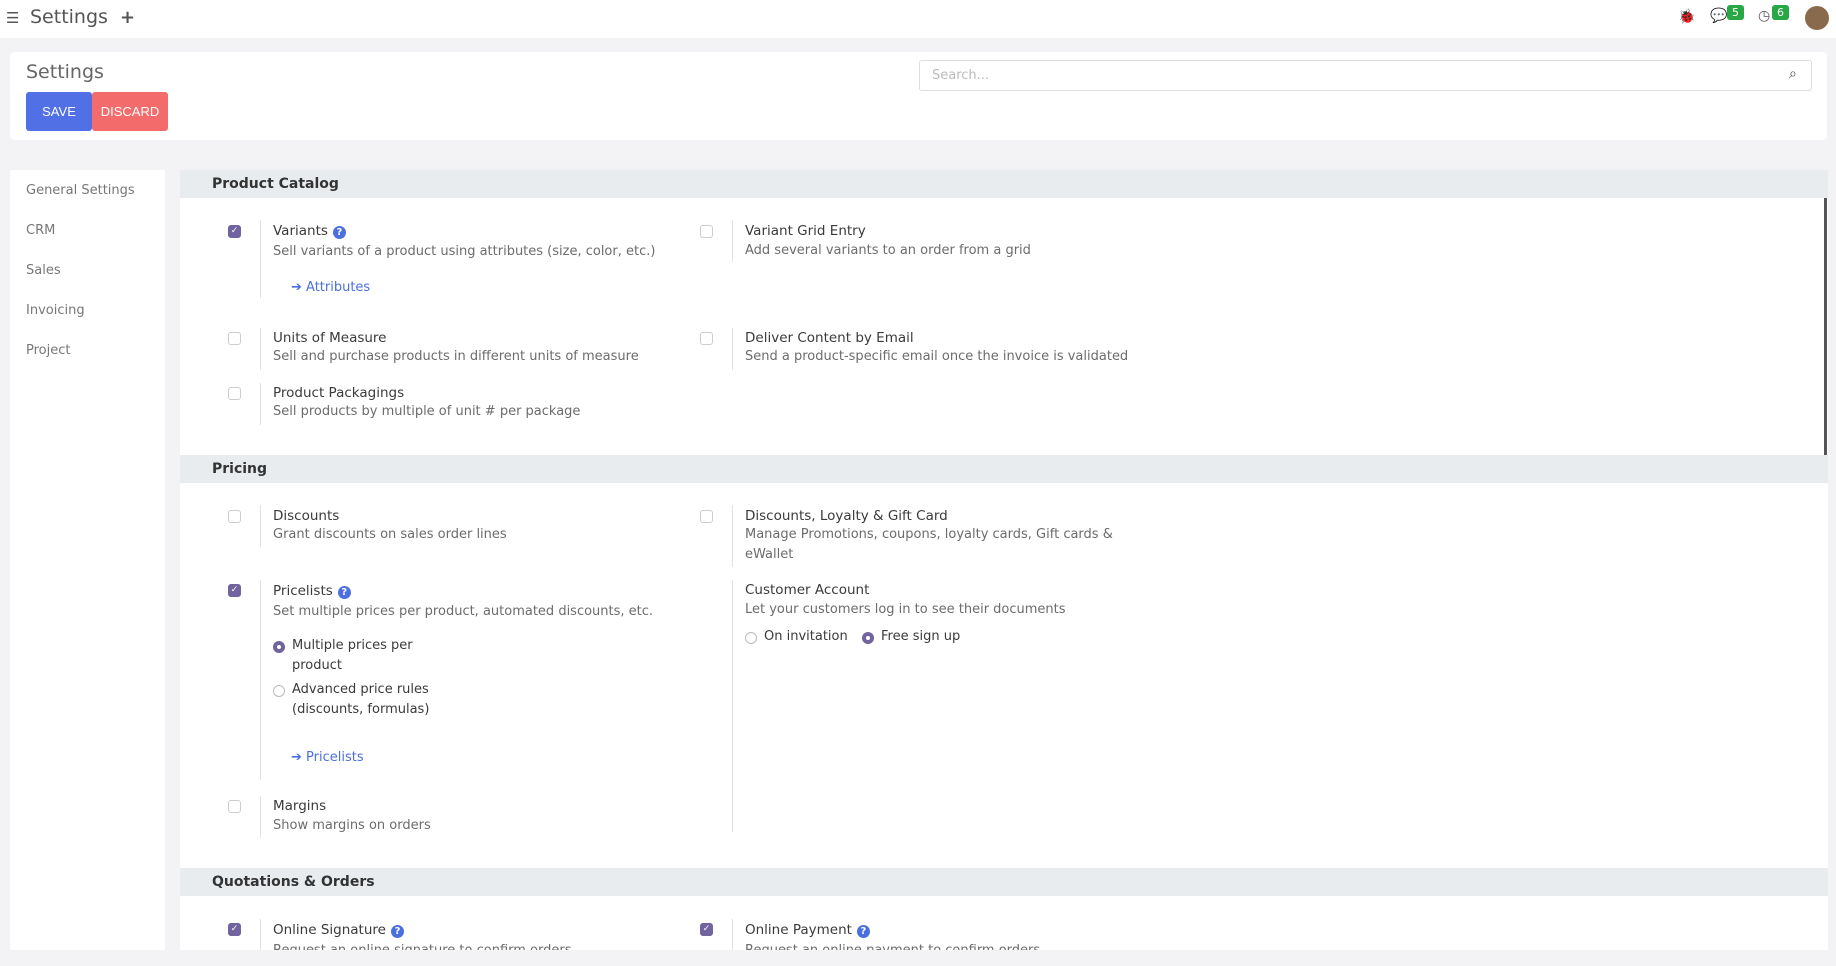 Image resolution: width=1836 pixels, height=966 pixels. What do you see at coordinates (279, 691) in the screenshot?
I see `advanced-rules-radio` at bounding box center [279, 691].